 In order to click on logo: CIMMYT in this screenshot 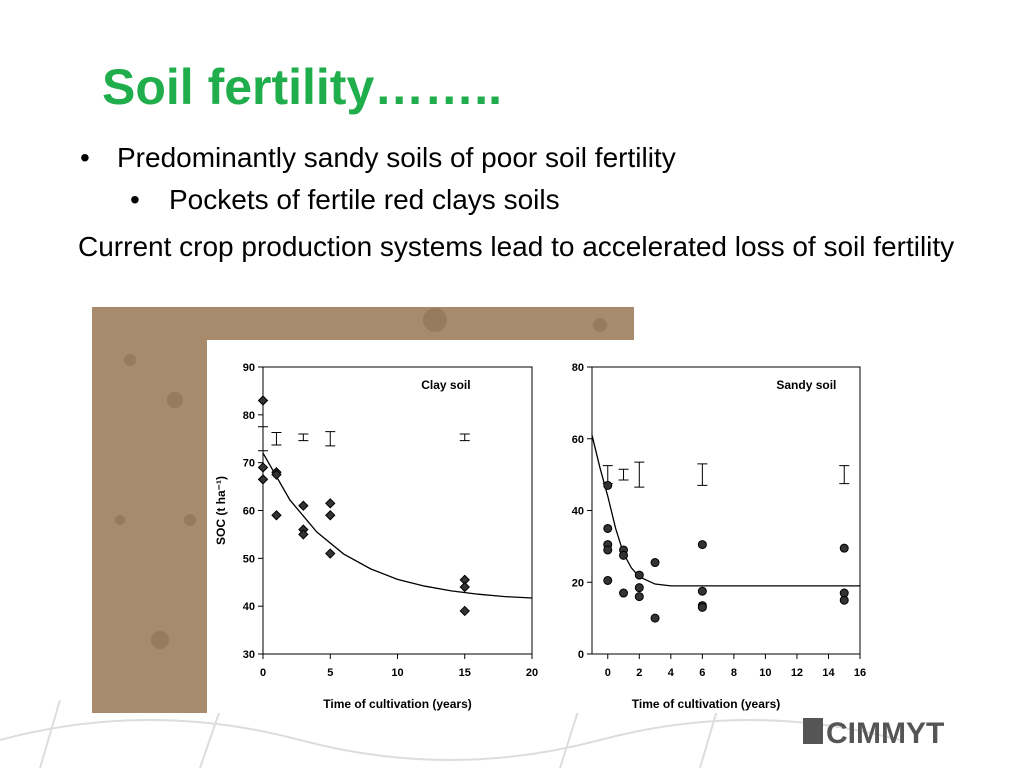, I will do `click(885, 733)`.